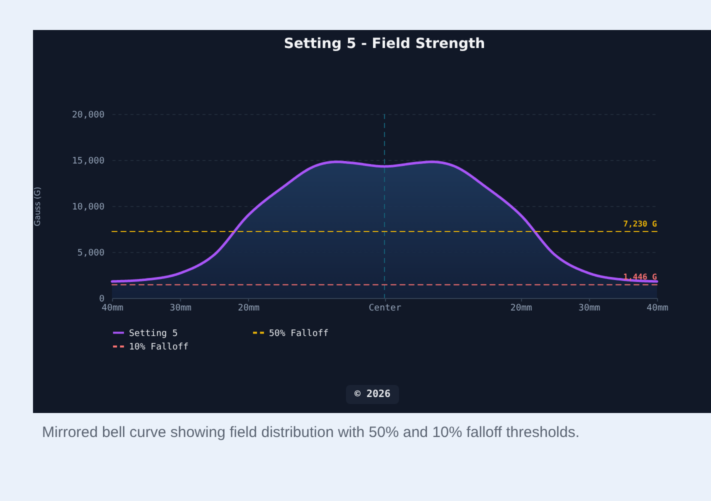  What do you see at coordinates (153, 333) in the screenshot?
I see `legend-label: Setting 5` at bounding box center [153, 333].